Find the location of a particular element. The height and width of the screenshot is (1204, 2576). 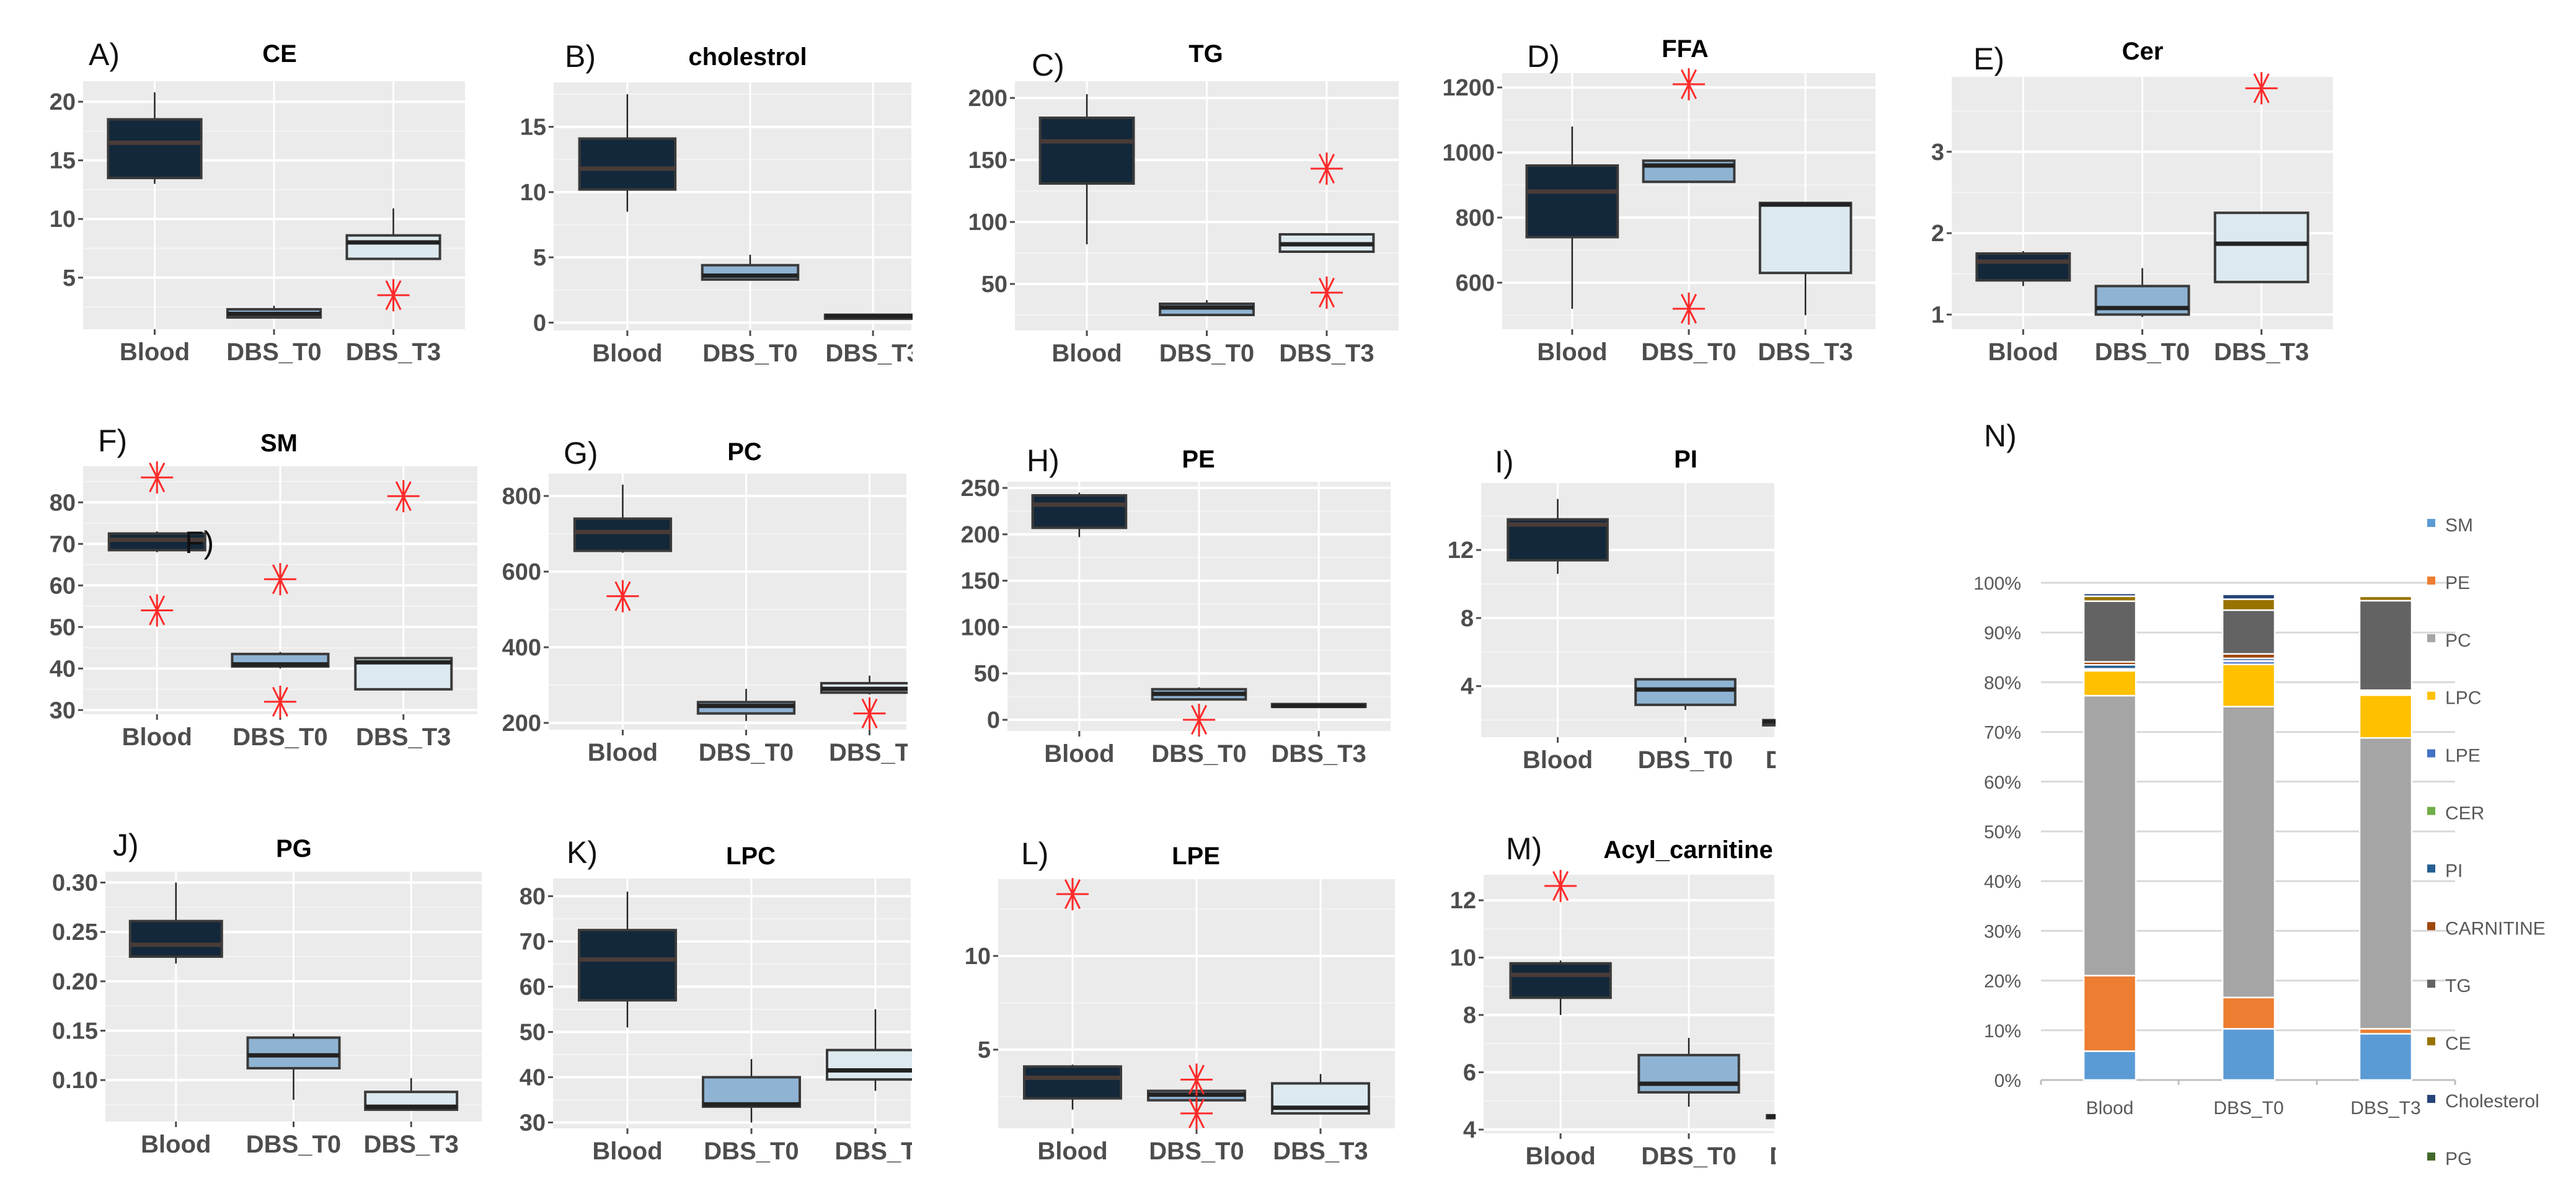

panel-label: J) is located at coordinates (126, 845).